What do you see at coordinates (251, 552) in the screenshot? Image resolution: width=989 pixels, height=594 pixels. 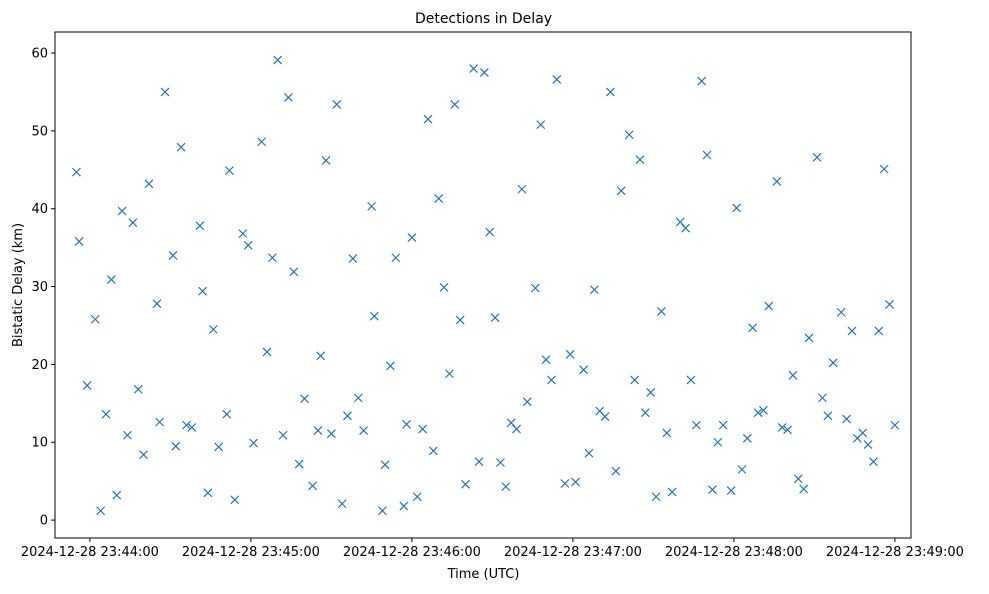 I see `x-tick-label: 2024-12-28 23:45:00` at bounding box center [251, 552].